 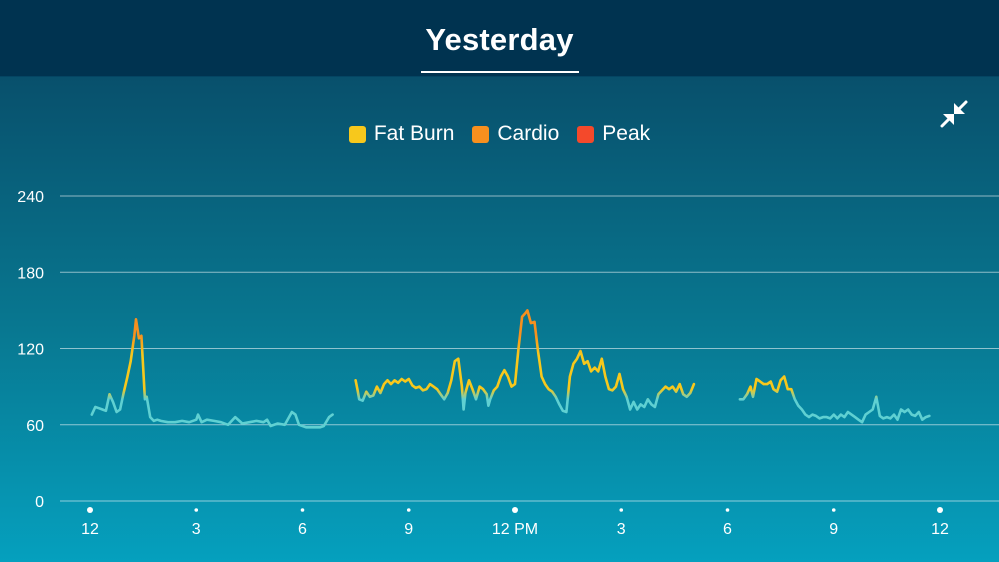 I want to click on legend-item-cardio: Cardio, so click(x=515, y=134).